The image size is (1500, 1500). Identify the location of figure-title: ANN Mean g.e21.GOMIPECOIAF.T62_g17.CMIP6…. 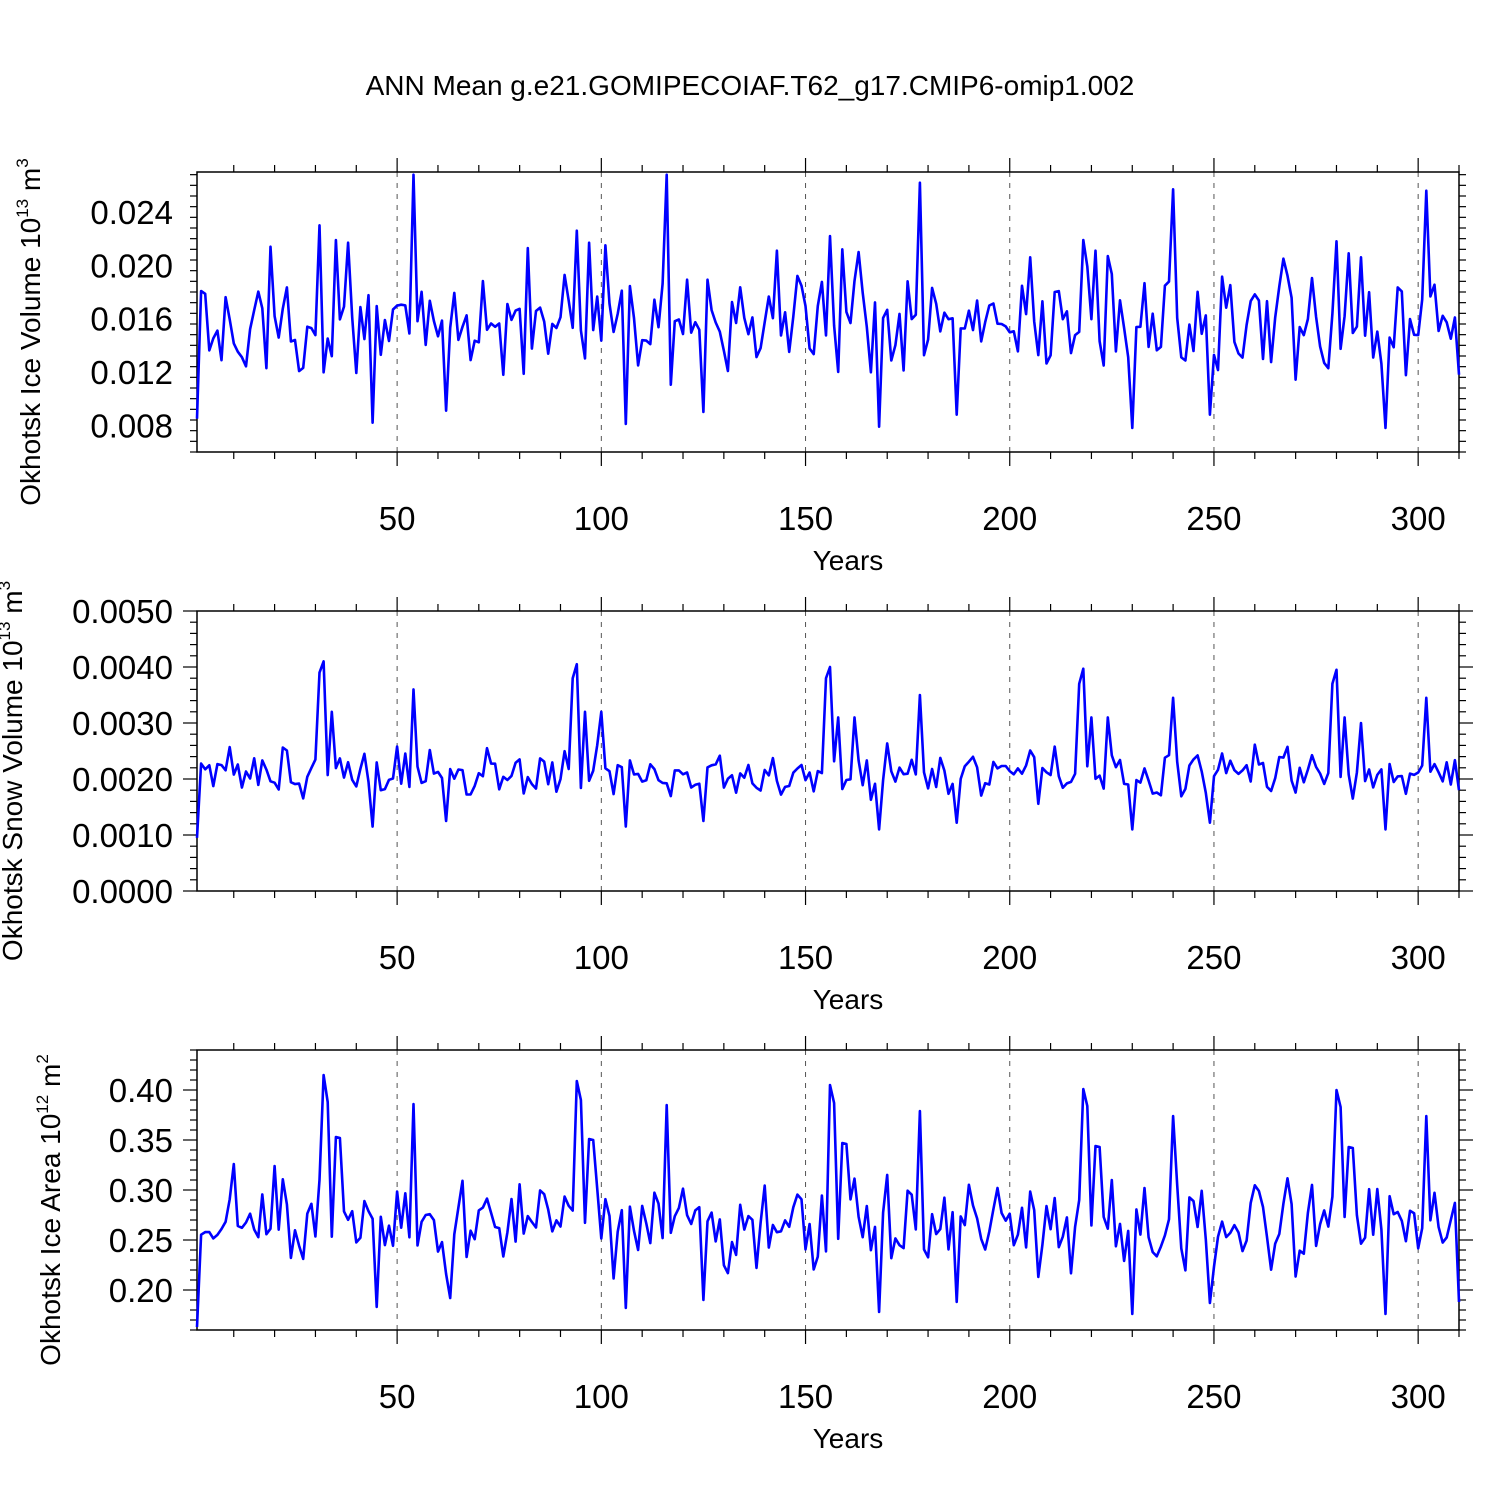
(750, 85).